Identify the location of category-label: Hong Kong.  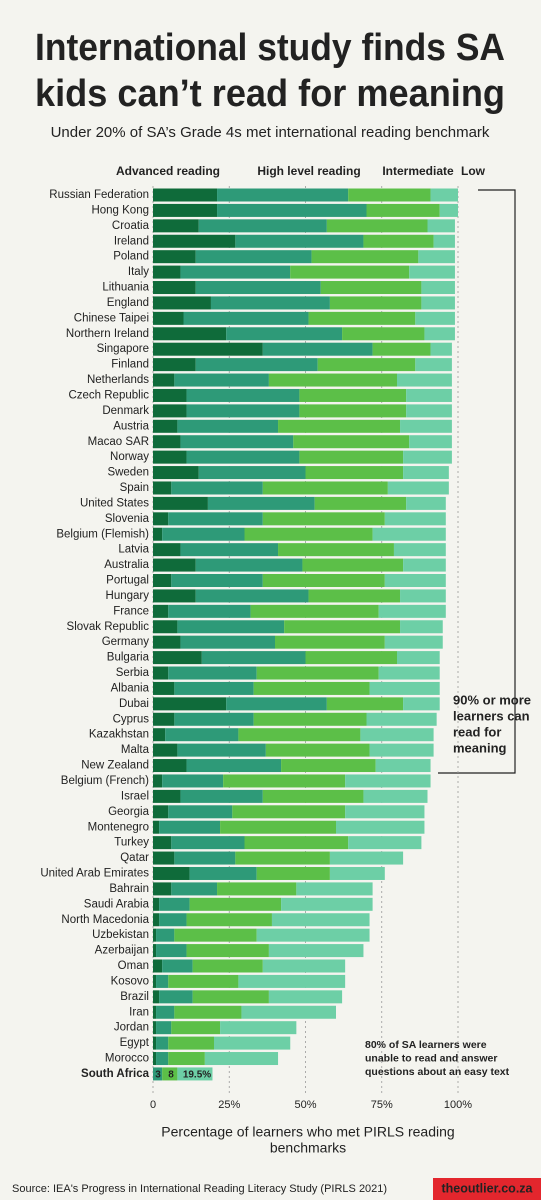
(120, 210).